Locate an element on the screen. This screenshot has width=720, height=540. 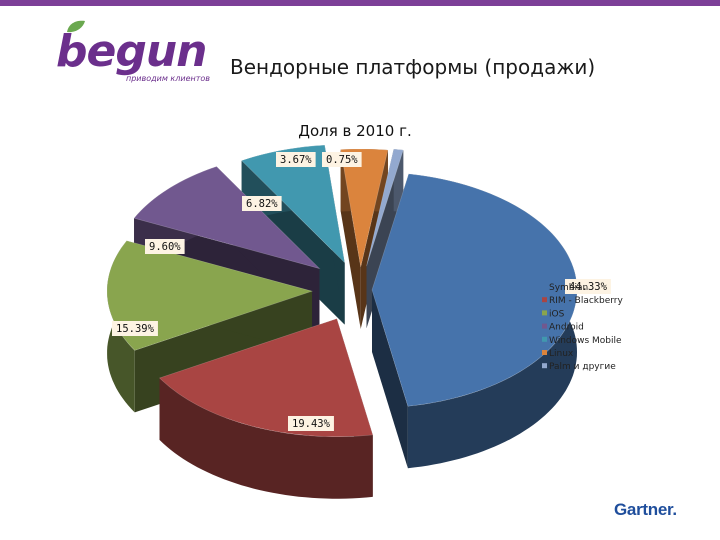
pie-slice-palm is located at coordinates (385, 207).